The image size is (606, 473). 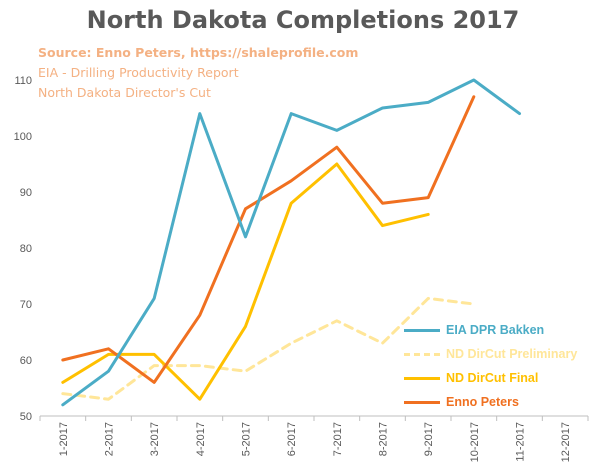 What do you see at coordinates (384, 439) in the screenshot?
I see `x-tick-label: 8-2017` at bounding box center [384, 439].